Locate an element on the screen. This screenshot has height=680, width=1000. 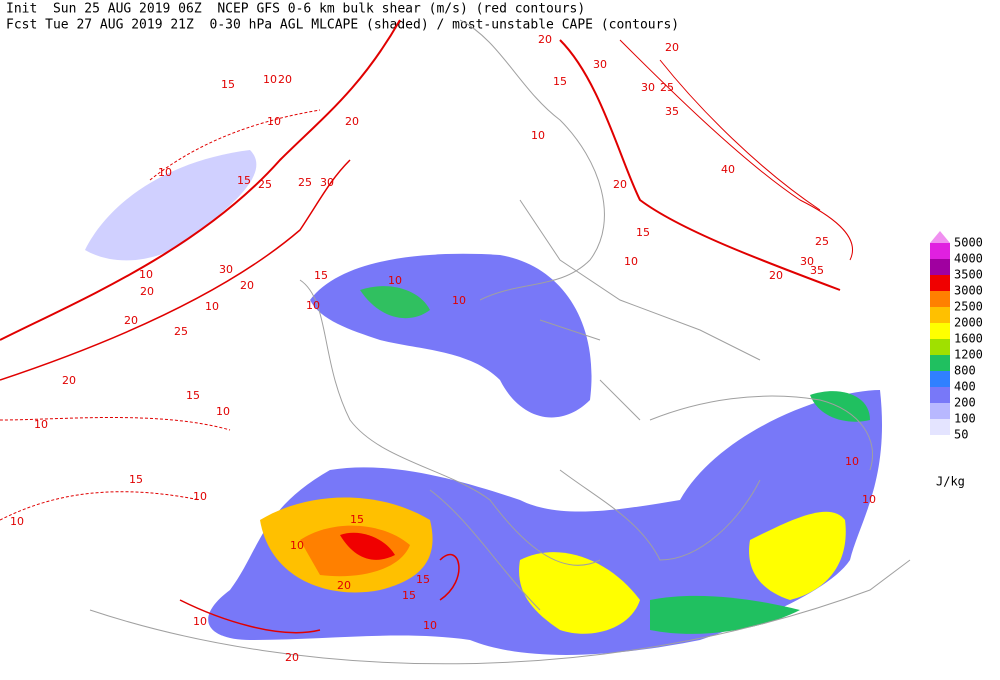
legend-label: 4000 is located at coordinates (968, 259).